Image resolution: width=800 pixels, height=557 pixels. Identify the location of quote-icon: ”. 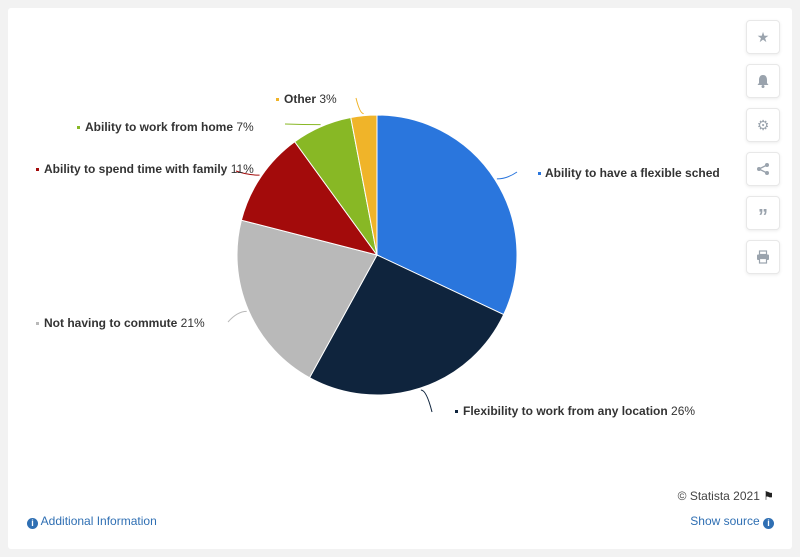
(763, 217).